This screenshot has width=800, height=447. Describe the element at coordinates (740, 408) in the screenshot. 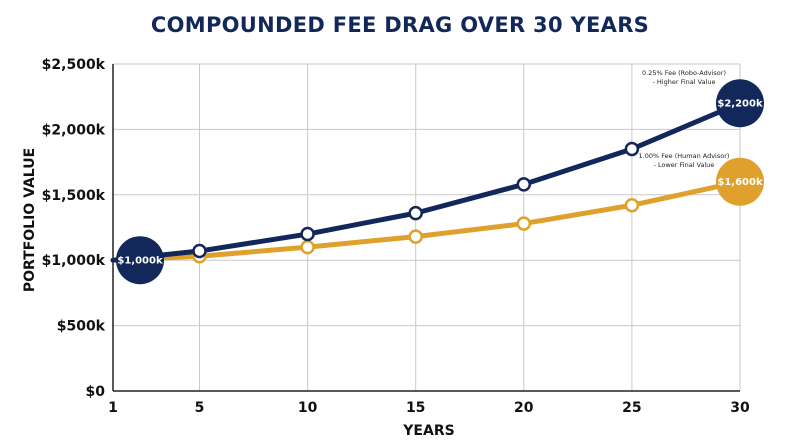

I see `x-tick-label: 30` at that location.